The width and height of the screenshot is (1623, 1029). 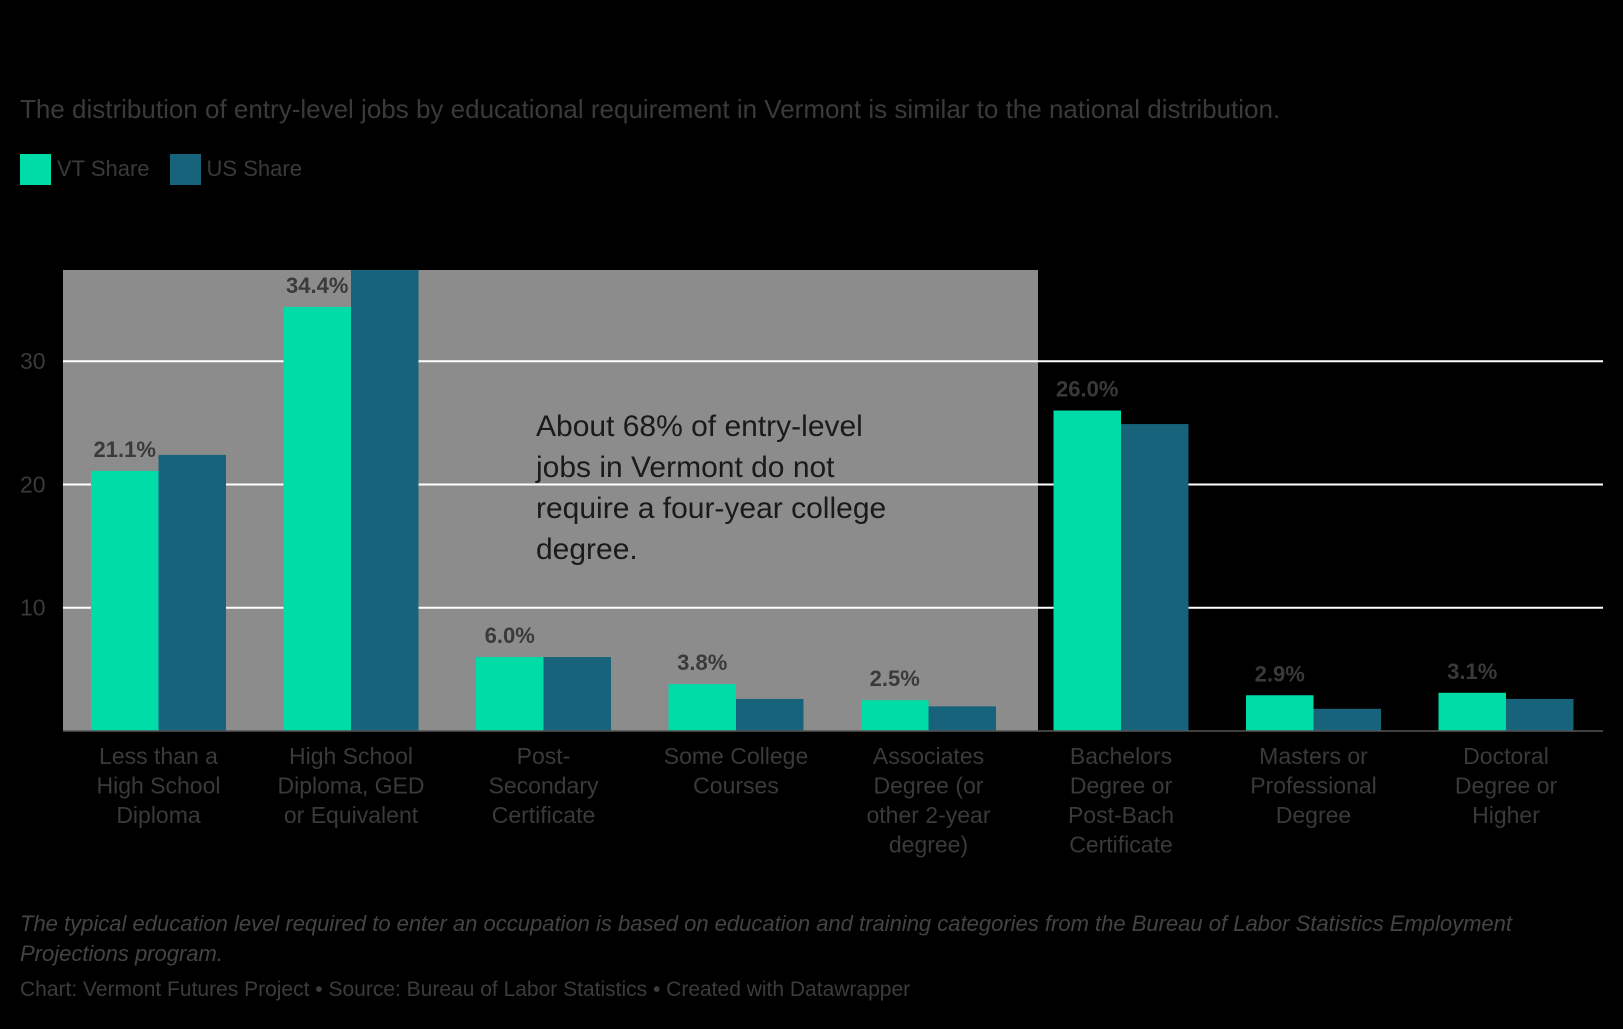 I want to click on x-tick-label-7: Doctoral Degree or Higher, so click(x=1506, y=785).